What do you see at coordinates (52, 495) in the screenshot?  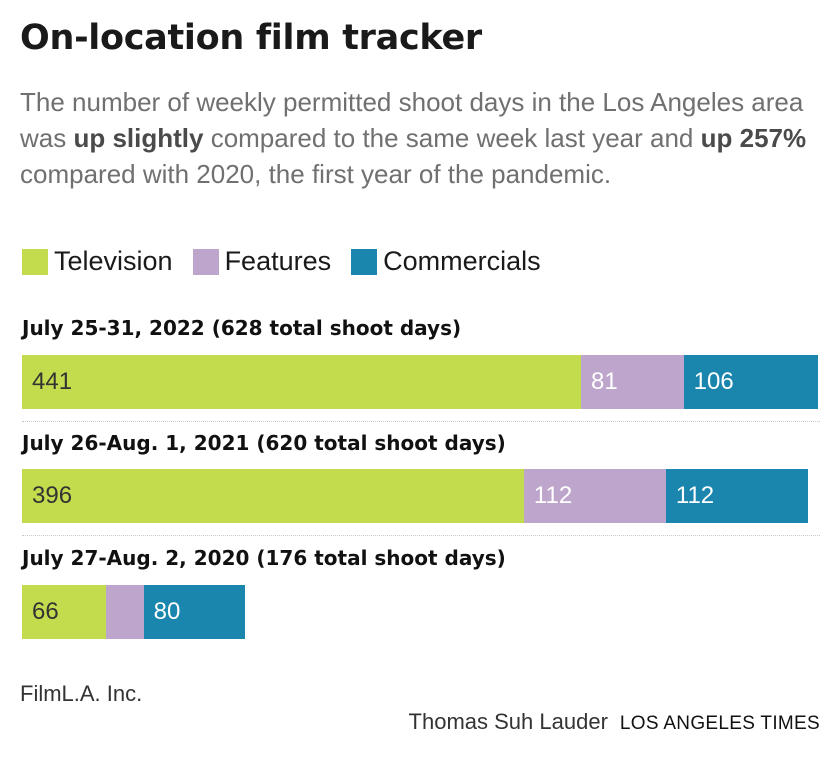 I see `segment-value-label: 396` at bounding box center [52, 495].